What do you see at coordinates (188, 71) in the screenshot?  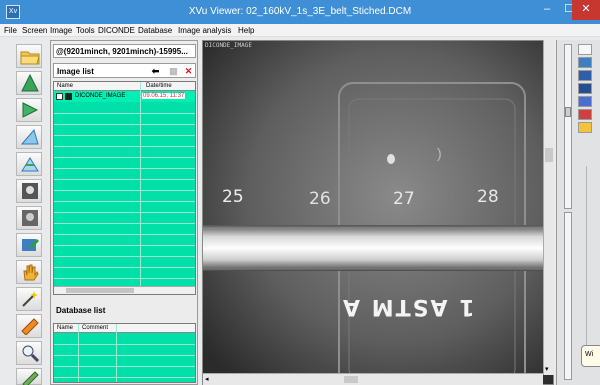 I see `delete-icon: ✕` at bounding box center [188, 71].